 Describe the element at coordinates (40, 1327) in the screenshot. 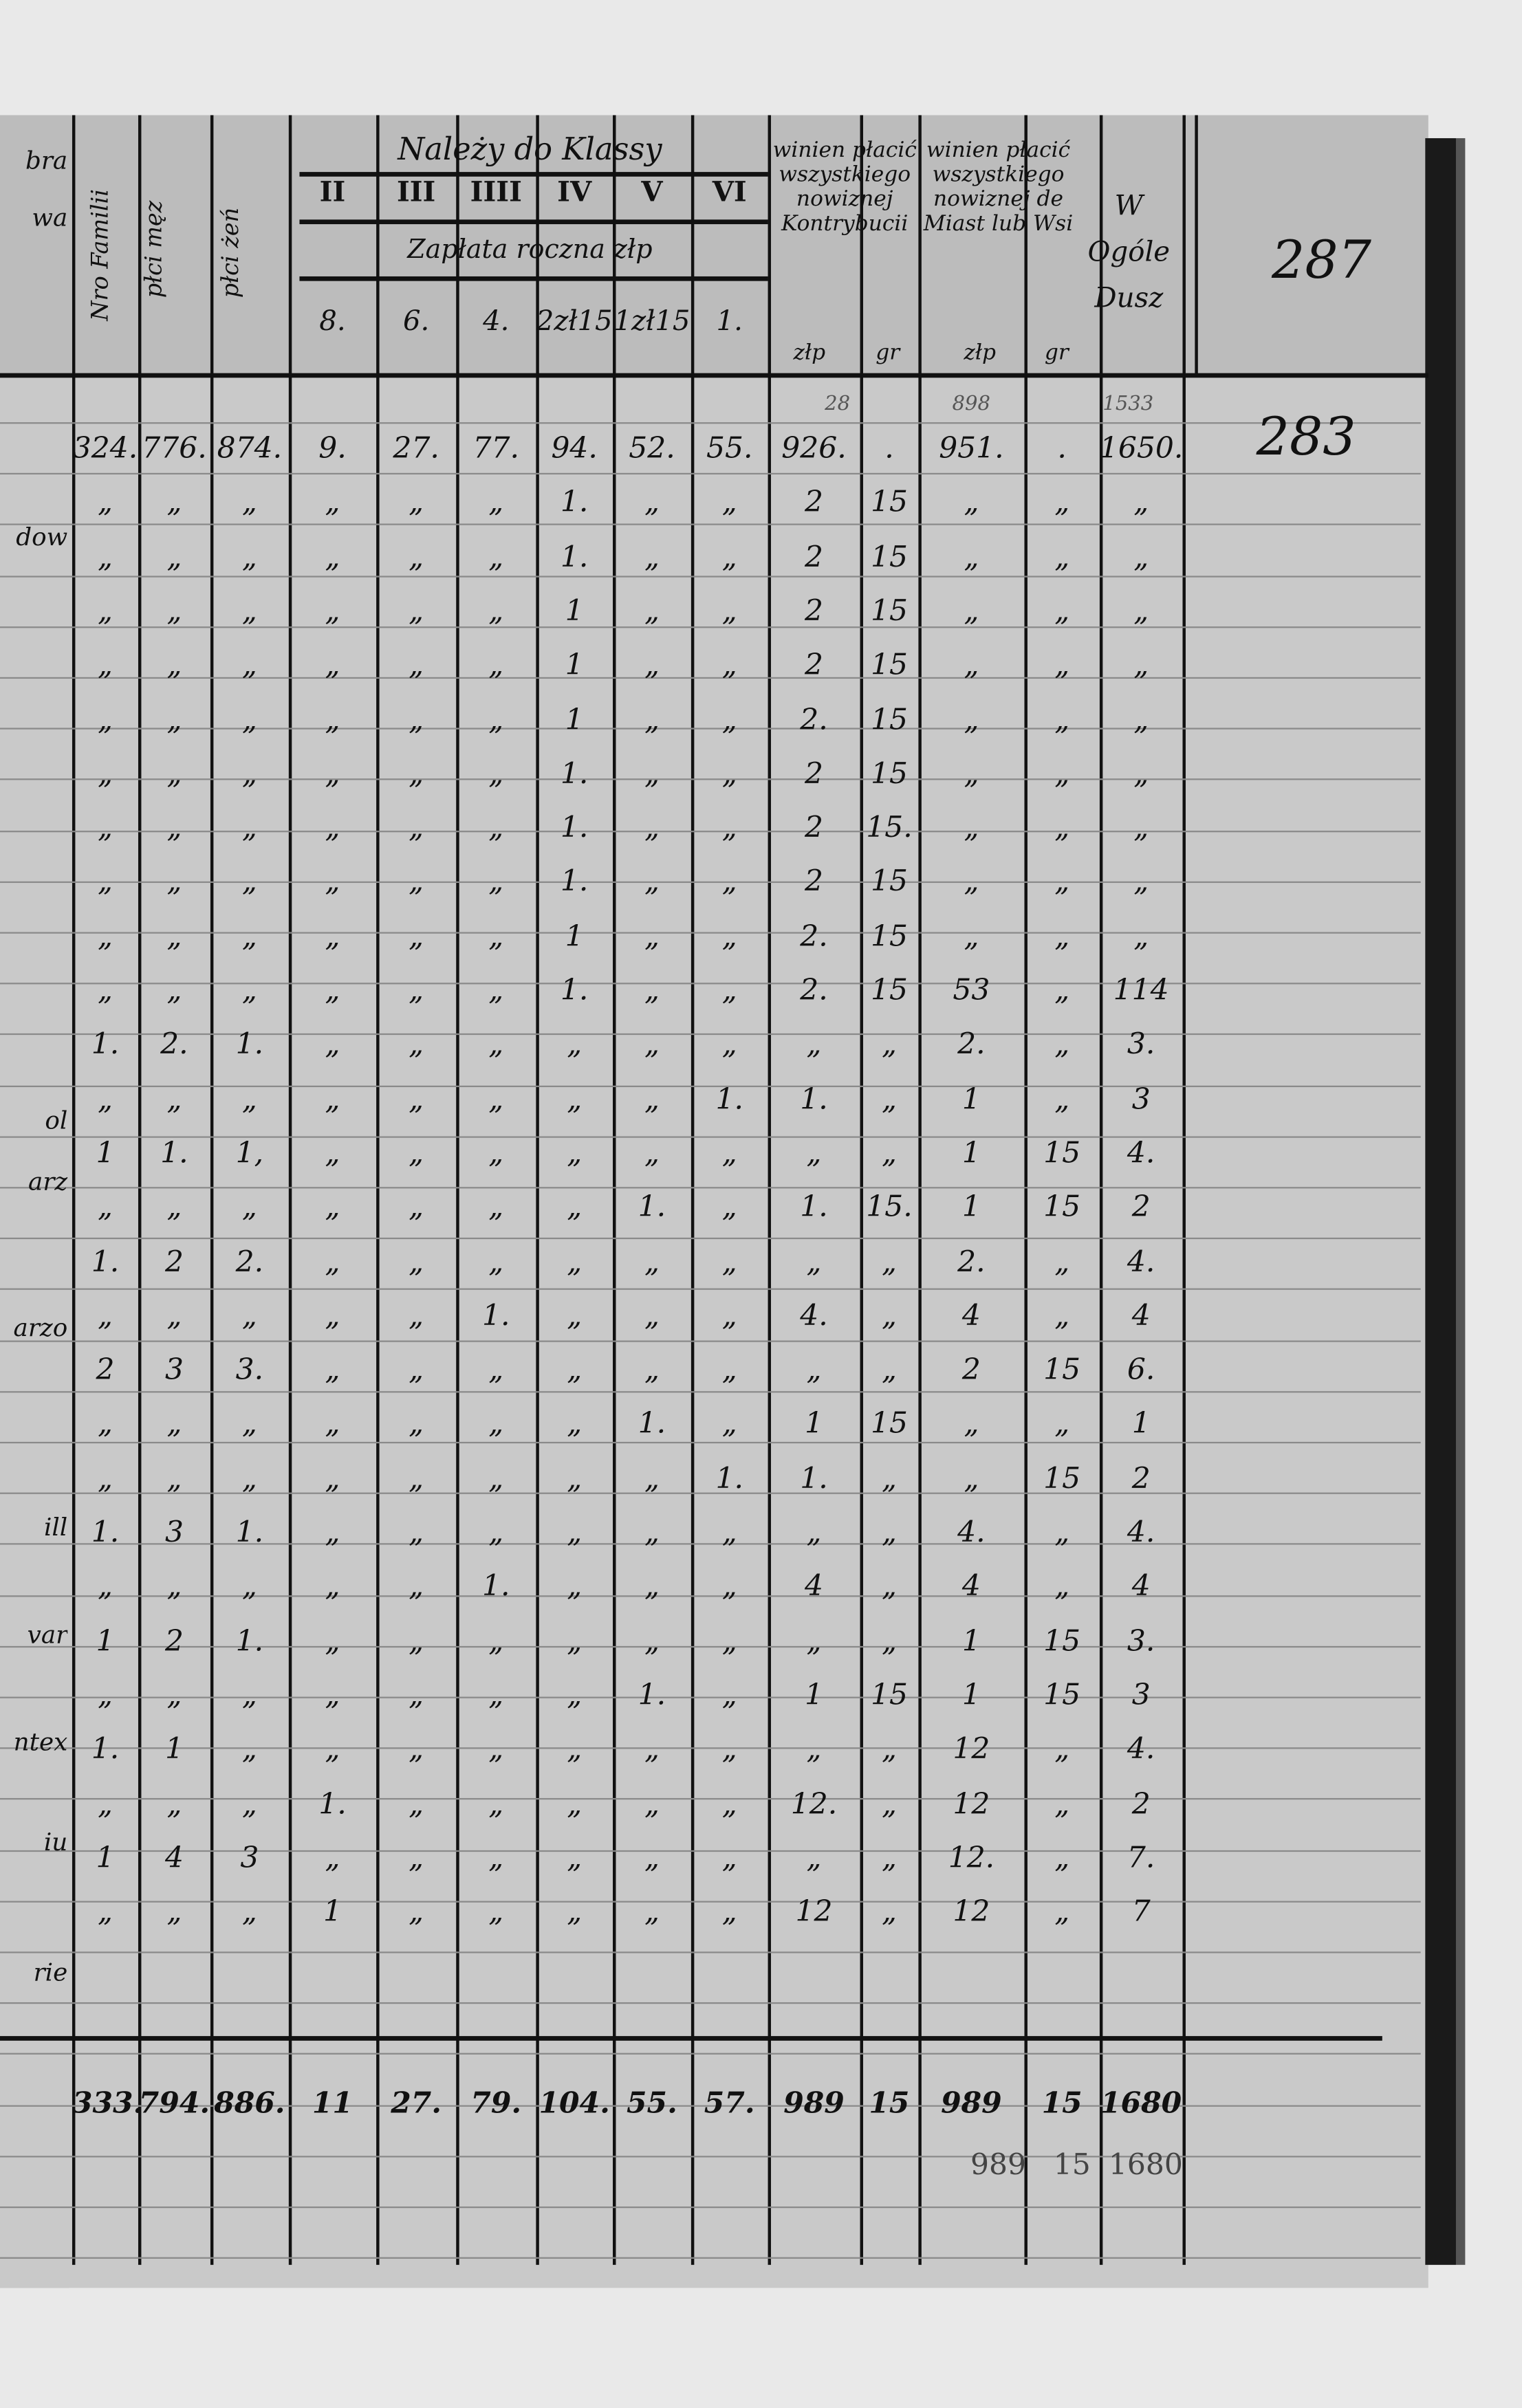

I see `margin-fragment: arzo` at that location.